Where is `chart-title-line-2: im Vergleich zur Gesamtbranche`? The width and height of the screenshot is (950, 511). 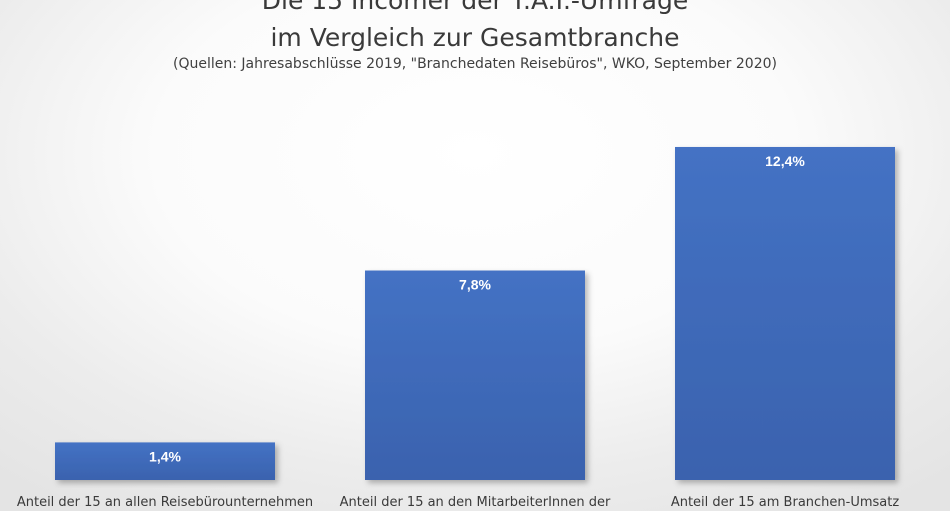
chart-title-line-2: im Vergleich zur Gesamtbranche is located at coordinates (475, 37).